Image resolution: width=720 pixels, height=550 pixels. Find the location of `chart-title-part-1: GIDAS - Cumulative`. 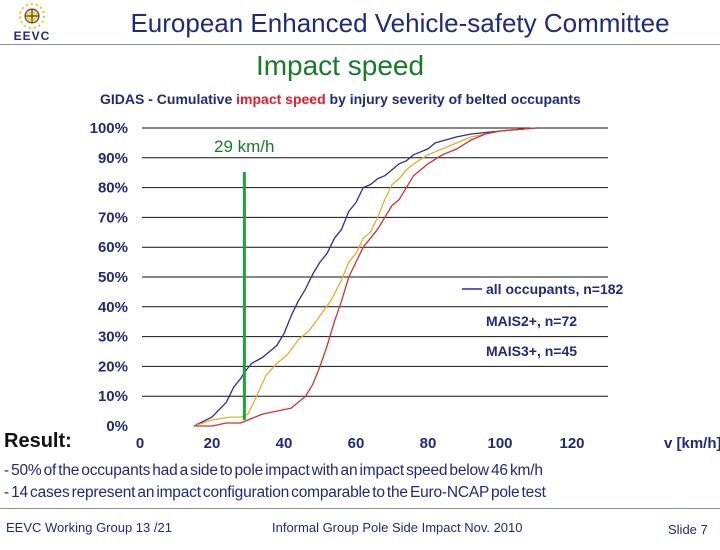

chart-title-part-1: GIDAS - Cumulative is located at coordinates (168, 99).